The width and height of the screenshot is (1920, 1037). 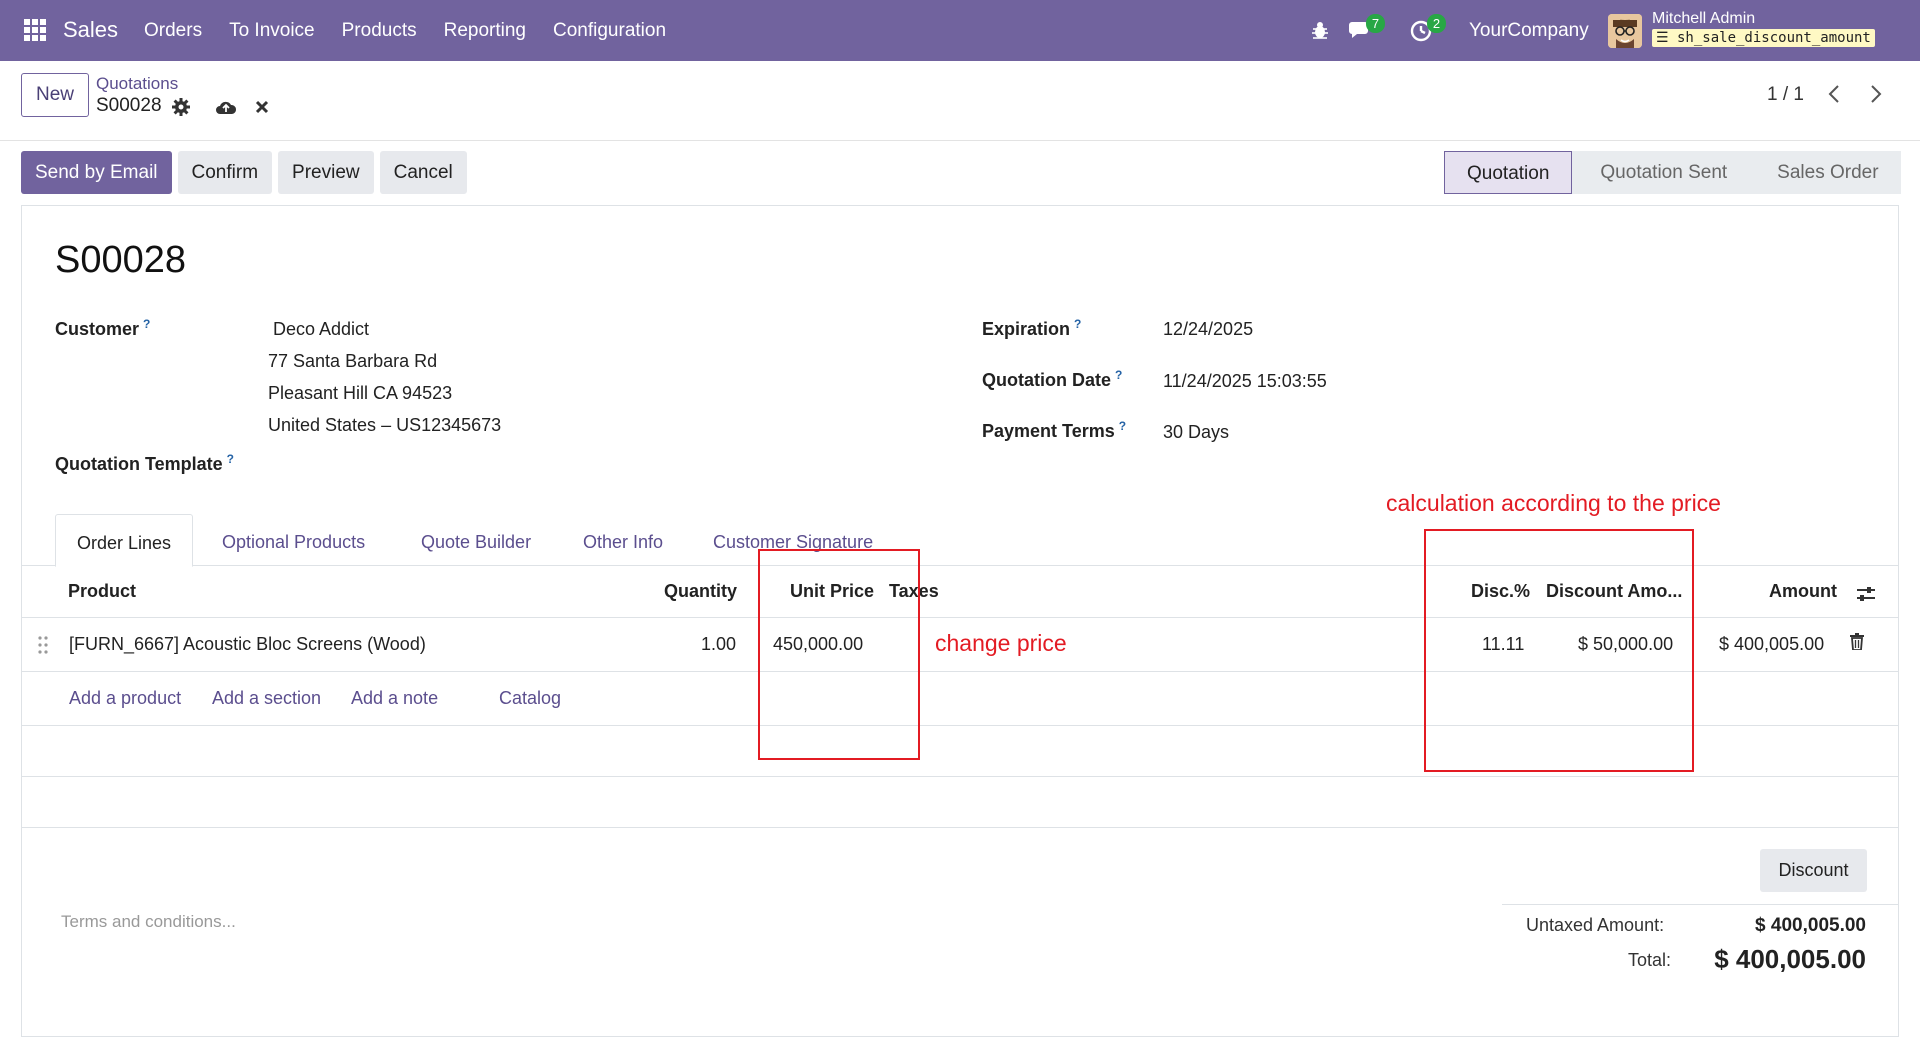 What do you see at coordinates (125, 698) in the screenshot?
I see `add-product-link: Add a product` at bounding box center [125, 698].